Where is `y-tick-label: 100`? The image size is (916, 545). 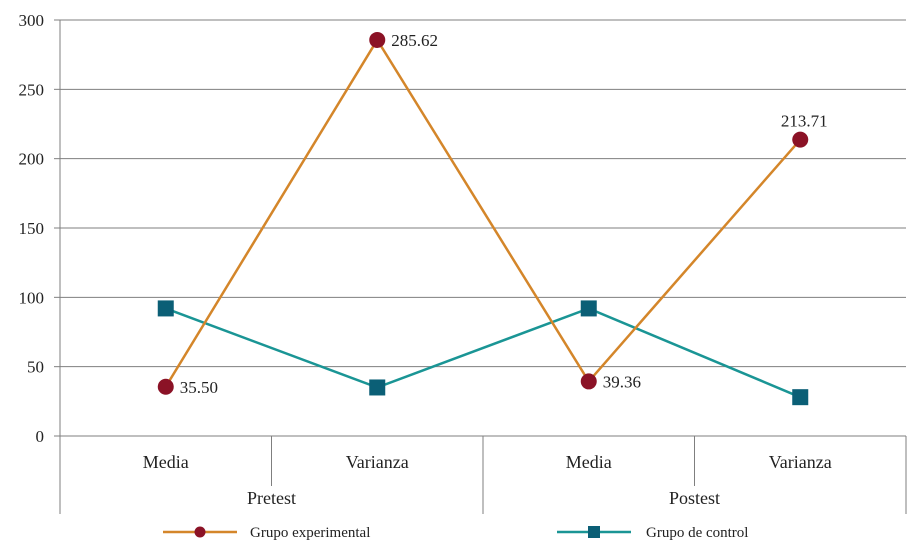
y-tick-label: 100 is located at coordinates (32, 297).